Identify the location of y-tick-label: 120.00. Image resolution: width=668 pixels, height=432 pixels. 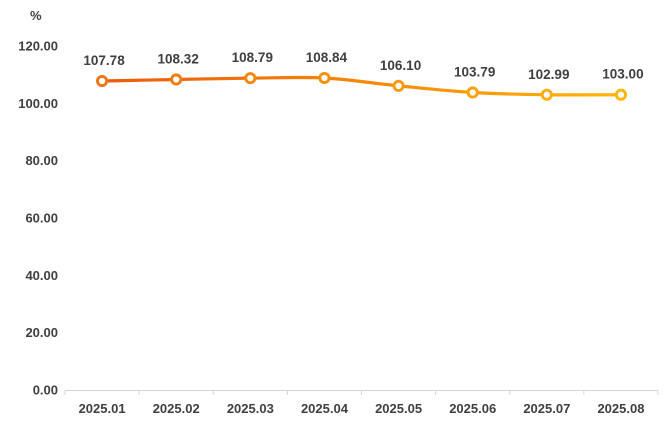
(38, 46).